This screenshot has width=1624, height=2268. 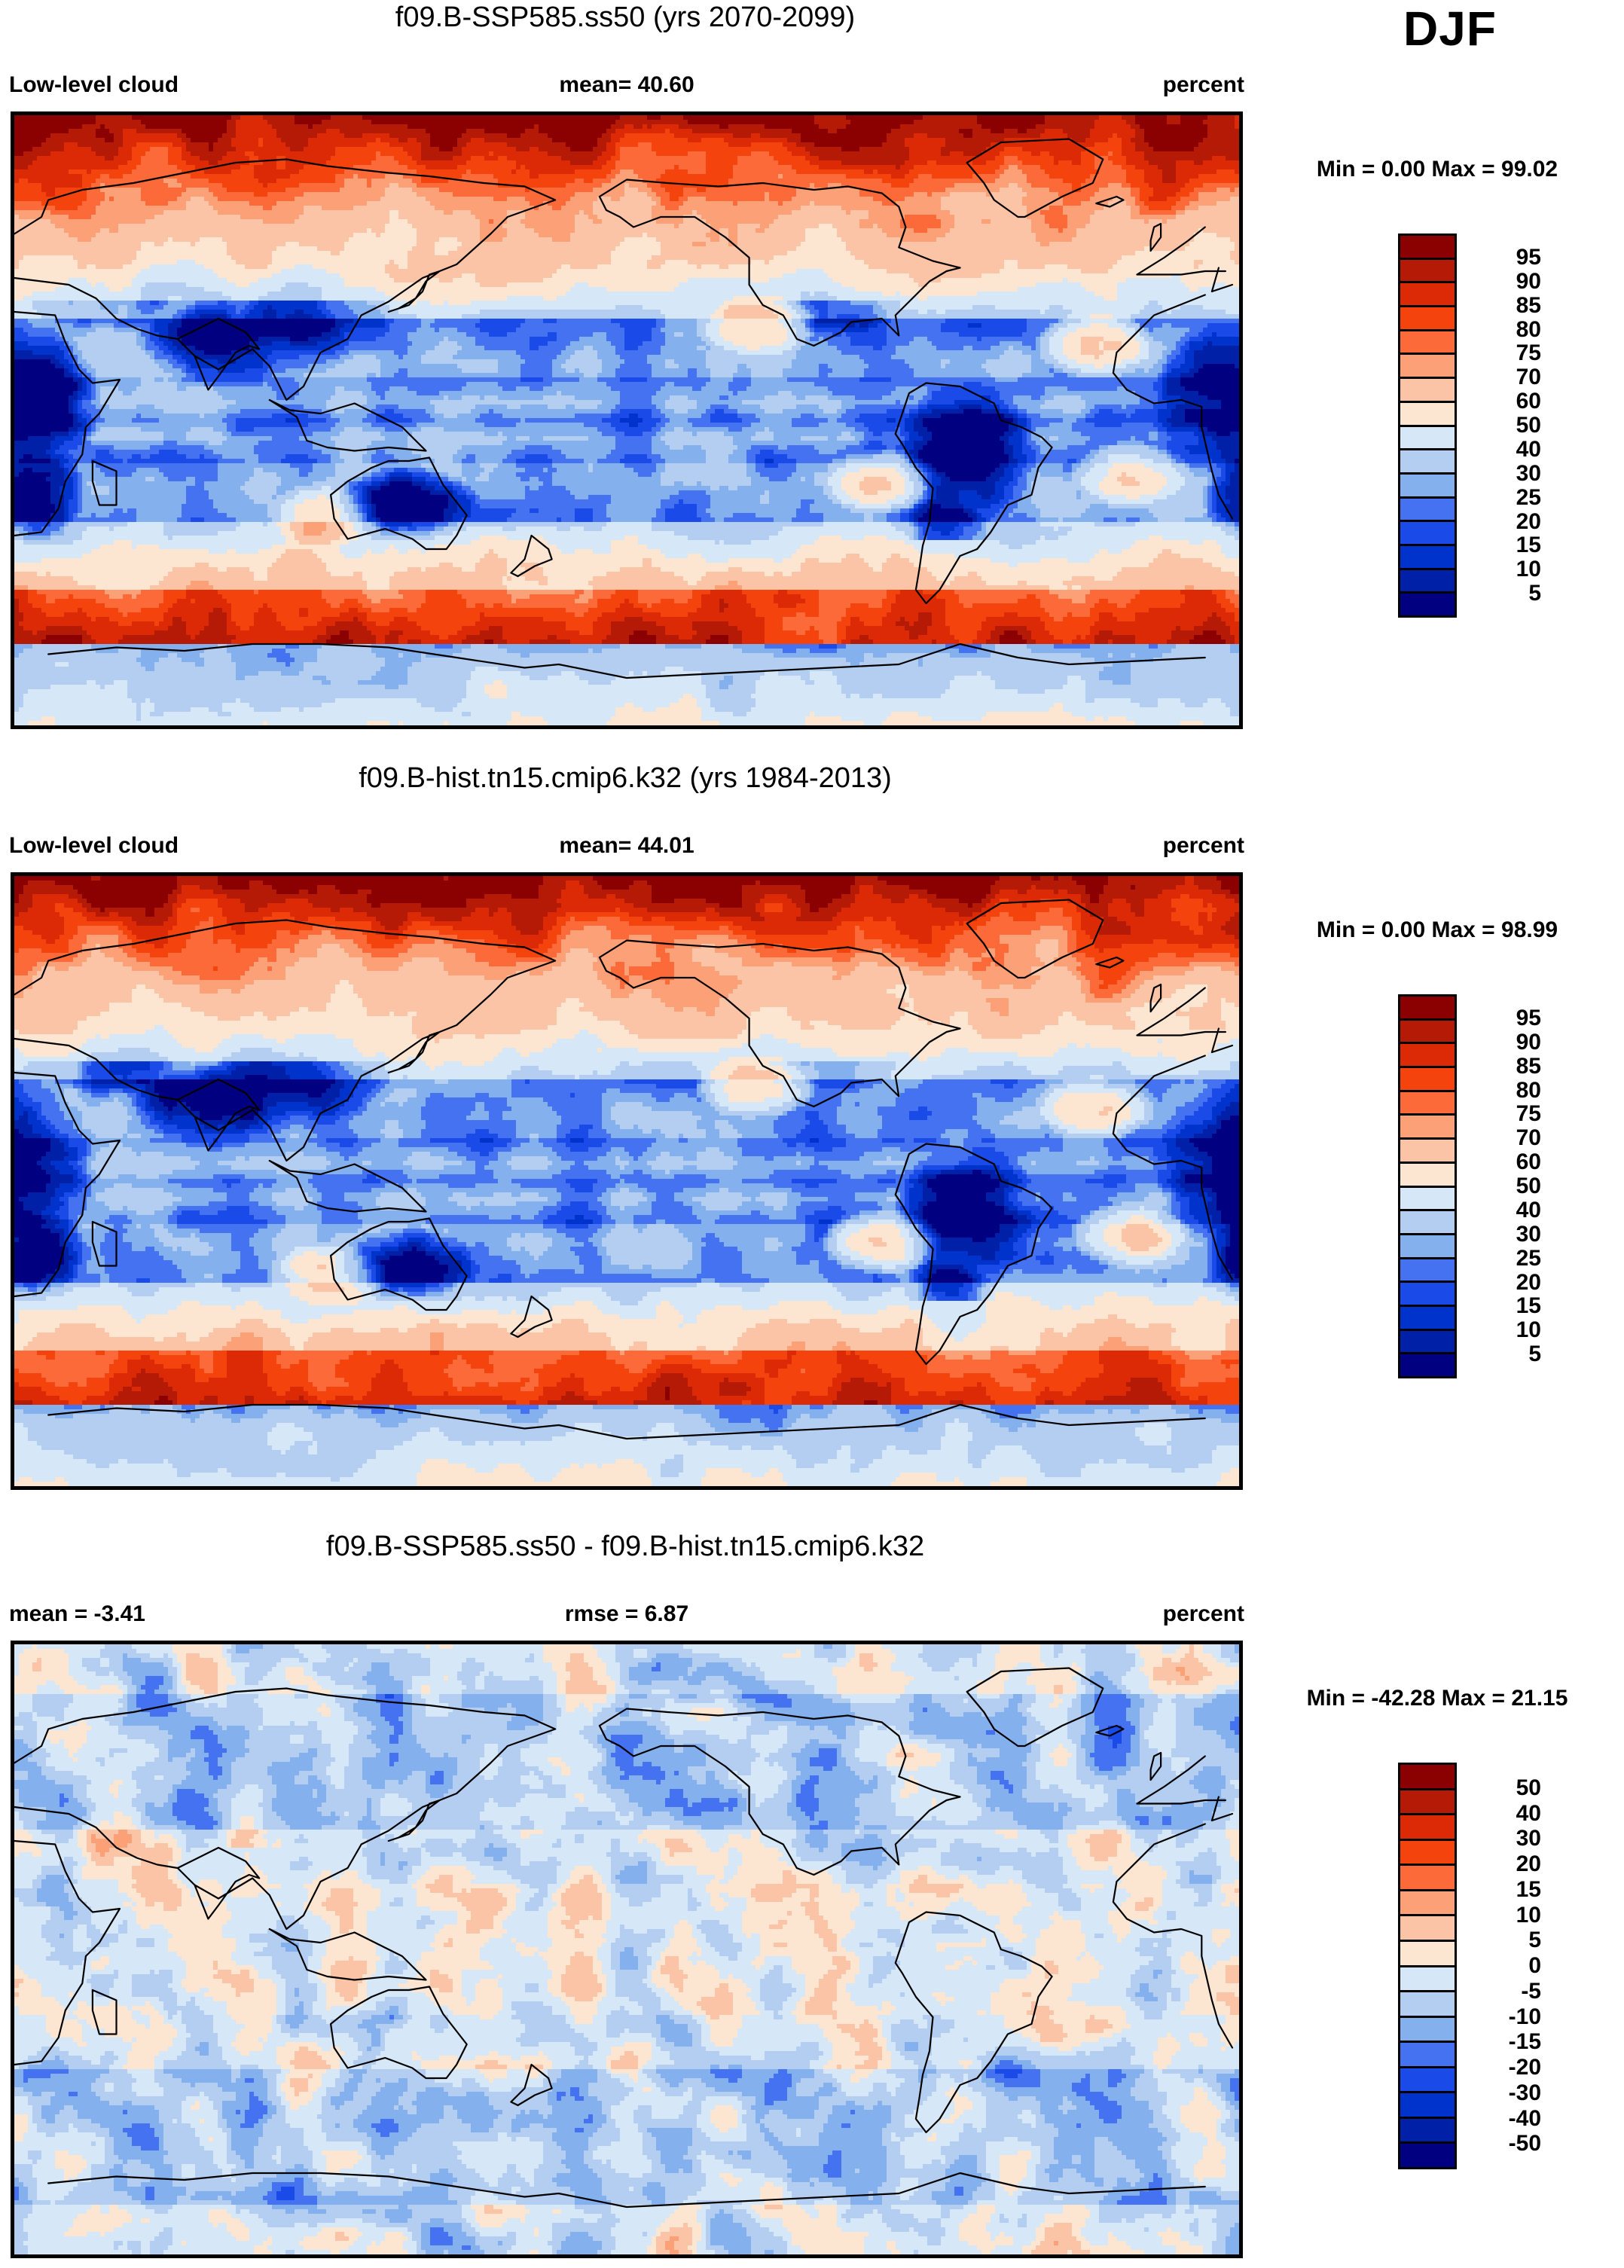 What do you see at coordinates (1529, 305) in the screenshot?
I see `colorbar-tick-label: 85` at bounding box center [1529, 305].